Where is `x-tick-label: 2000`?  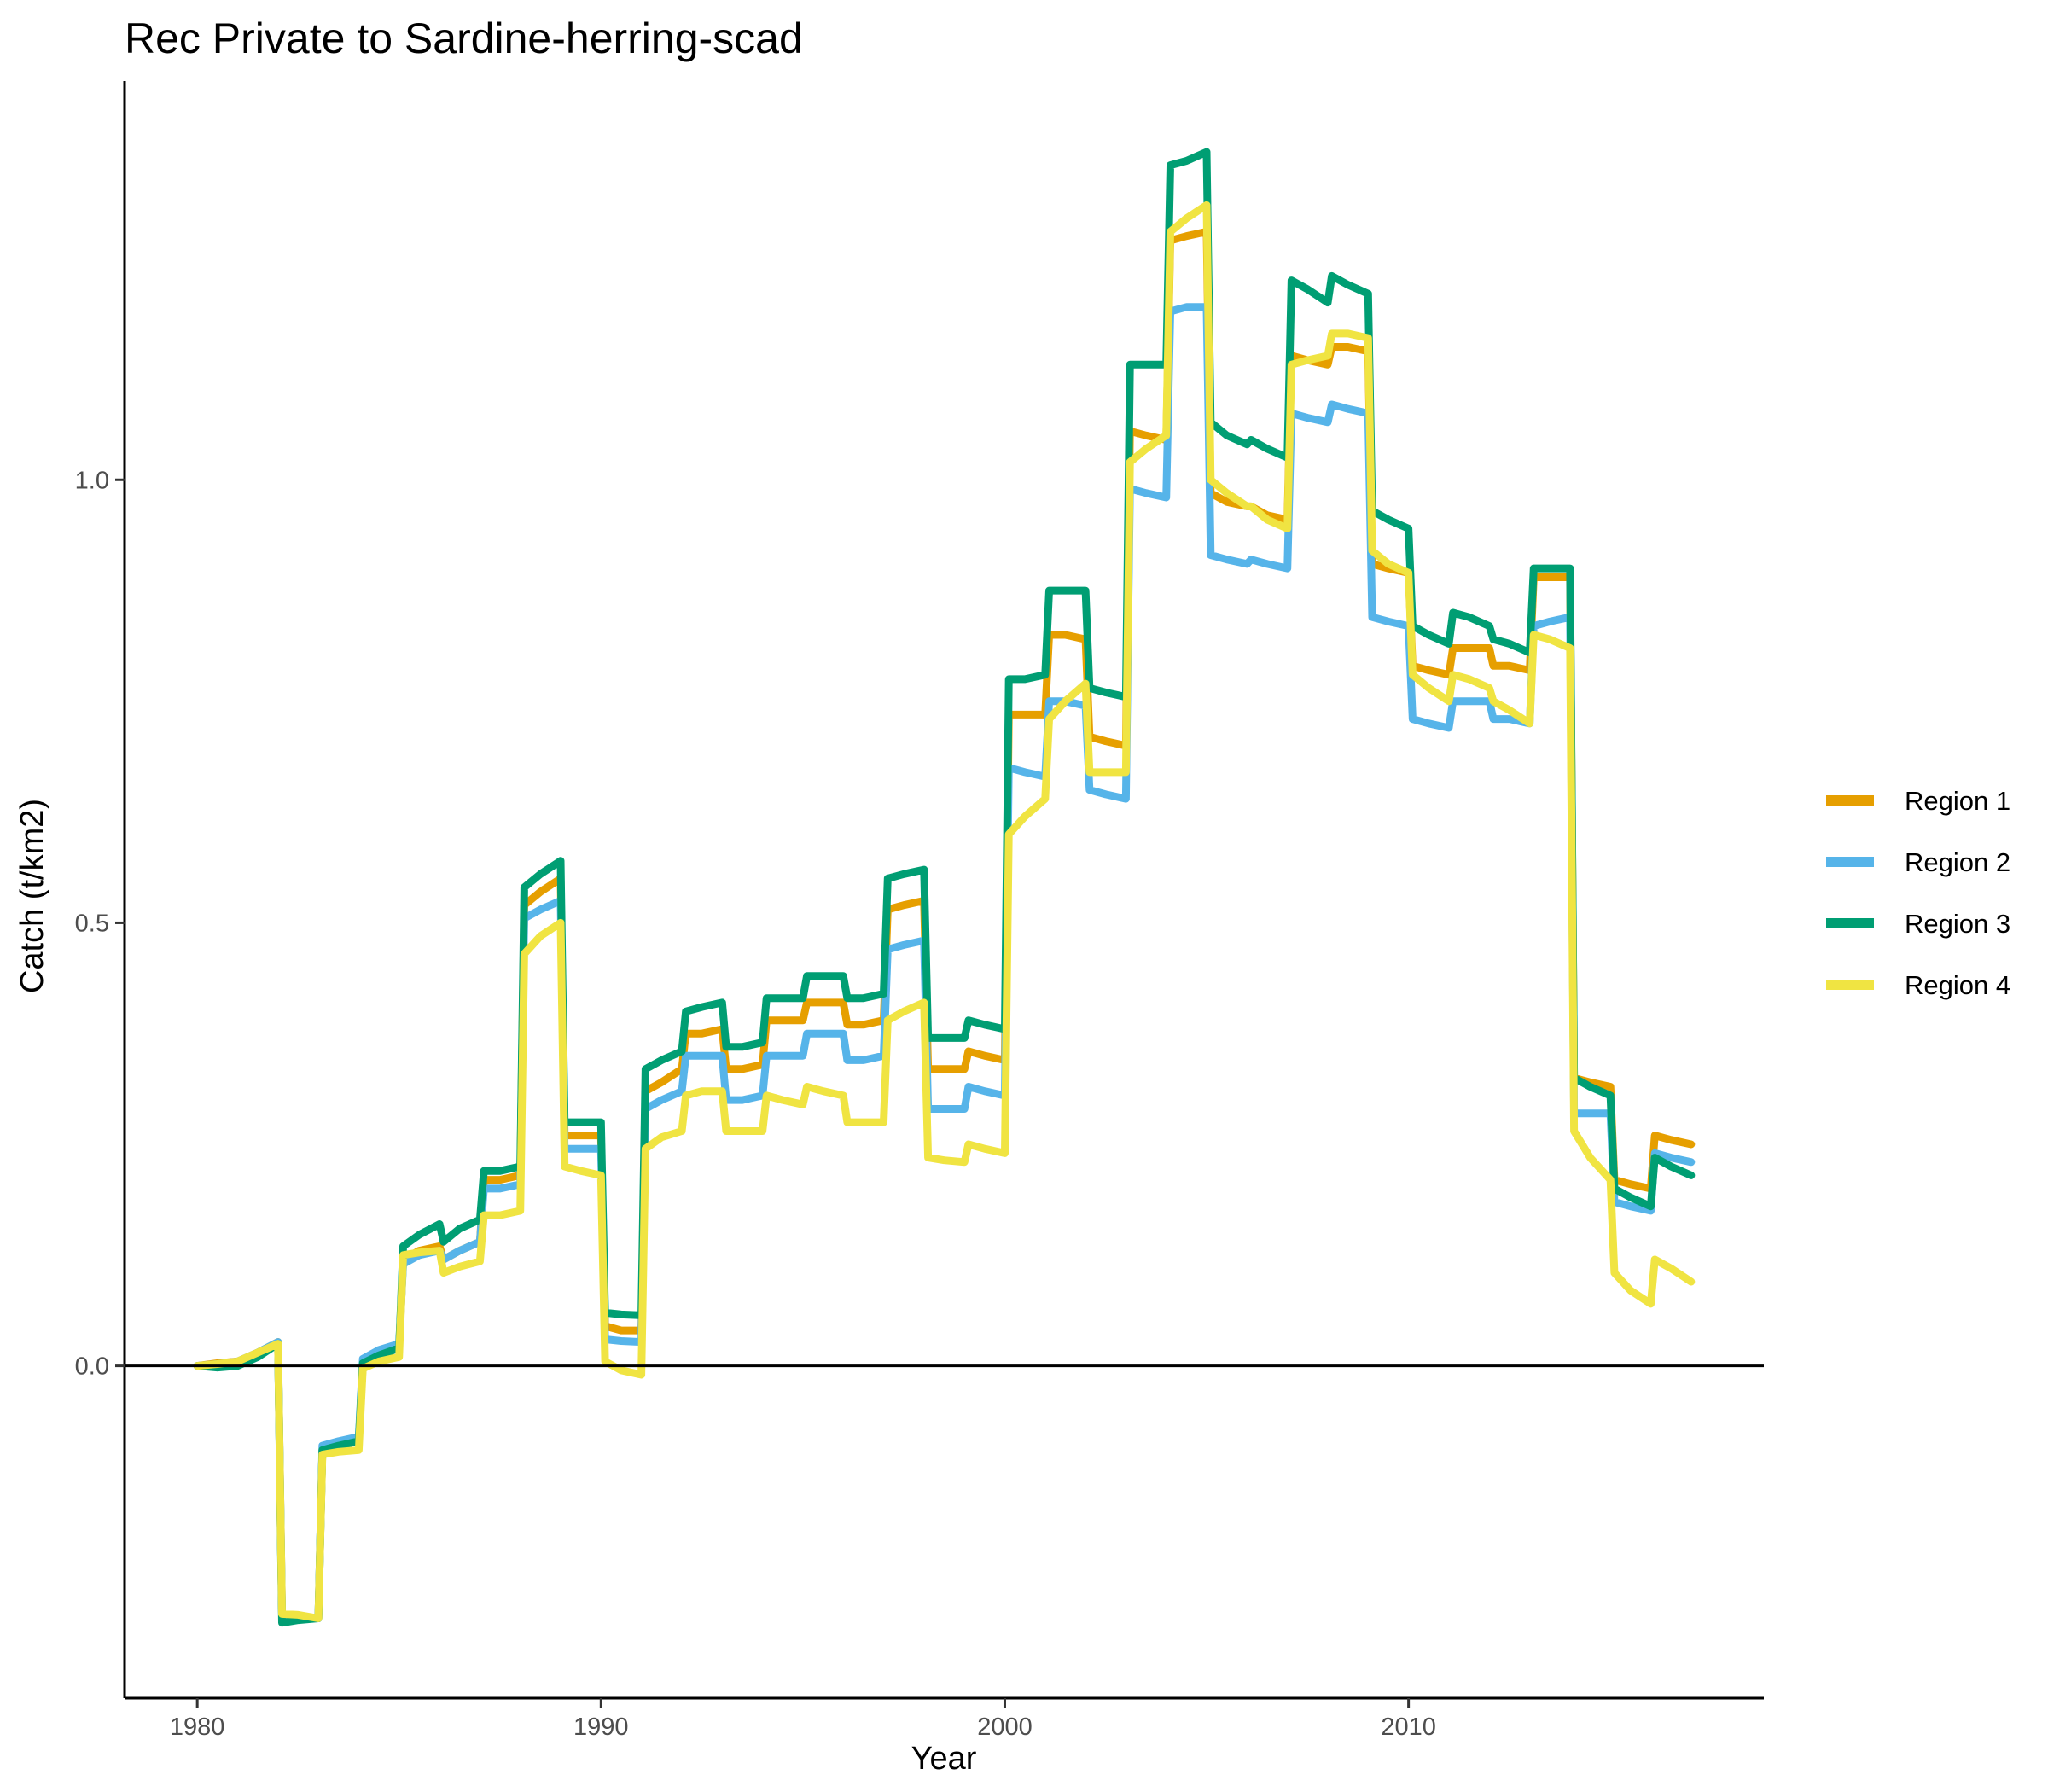
x-tick-label: 2000 is located at coordinates (1005, 1727).